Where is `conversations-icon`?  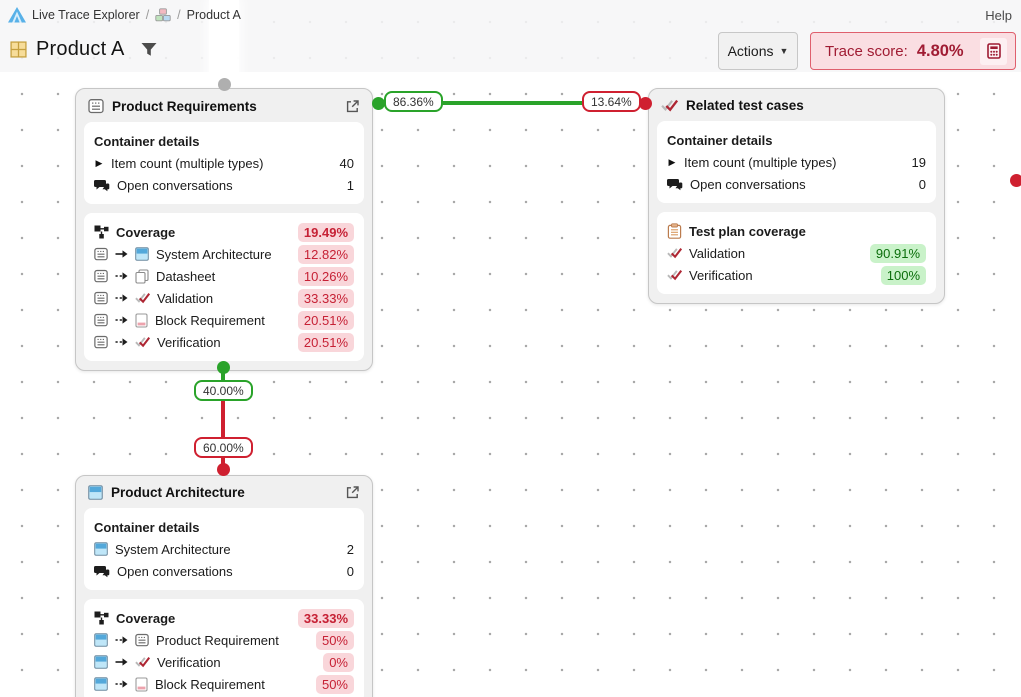
conversations-icon is located at coordinates (102, 571).